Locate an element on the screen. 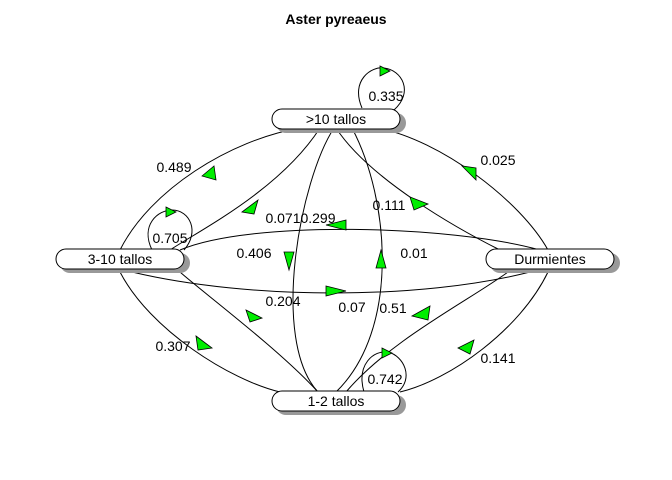  arrow-dorm-gt10 is located at coordinates (468, 173).